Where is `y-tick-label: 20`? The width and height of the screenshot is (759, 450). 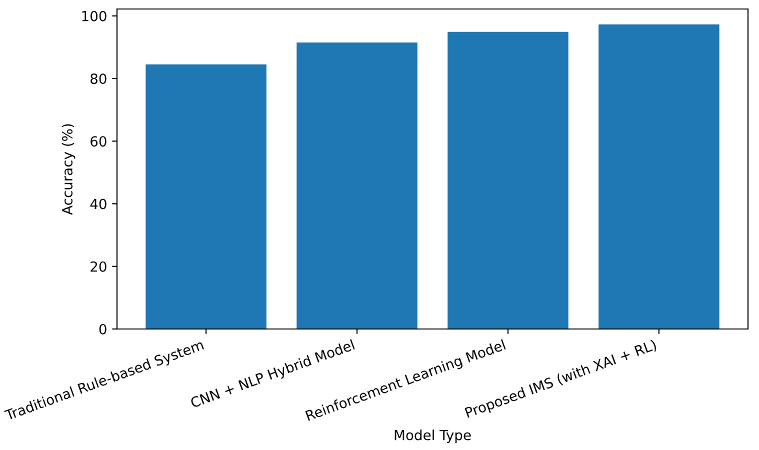 y-tick-label: 20 is located at coordinates (98, 266).